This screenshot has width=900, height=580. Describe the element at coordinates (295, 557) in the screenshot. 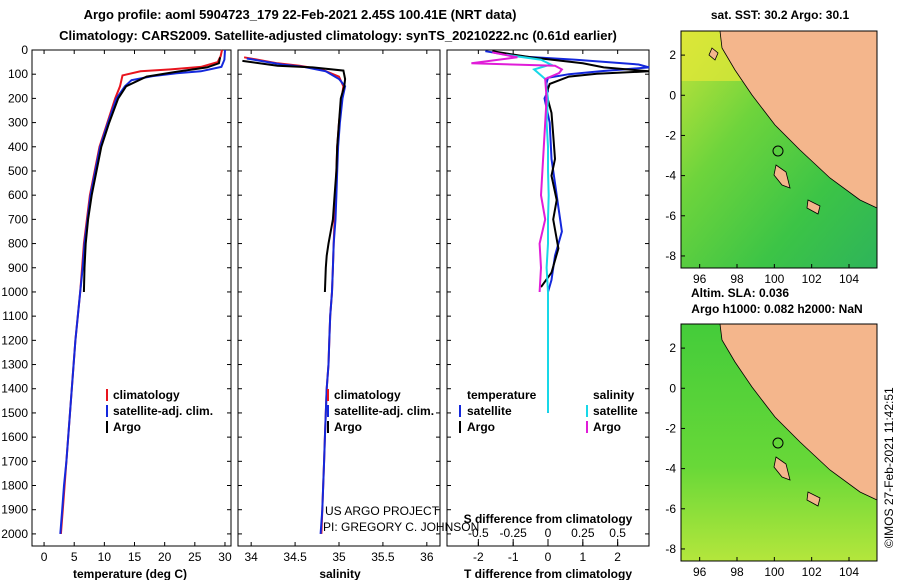

I see `x-tick-label: 34.5` at that location.